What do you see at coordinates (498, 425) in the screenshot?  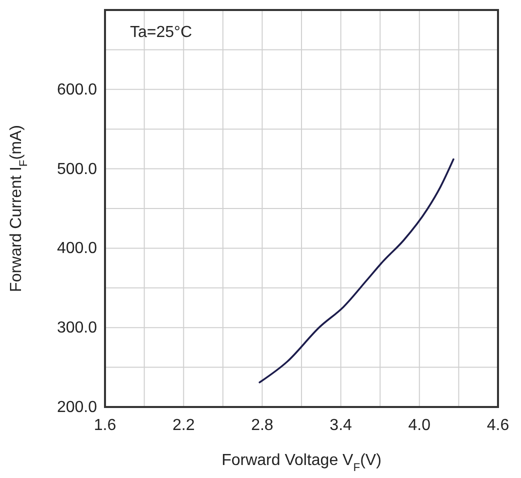 I see `x-tick-label: 4.6` at bounding box center [498, 425].